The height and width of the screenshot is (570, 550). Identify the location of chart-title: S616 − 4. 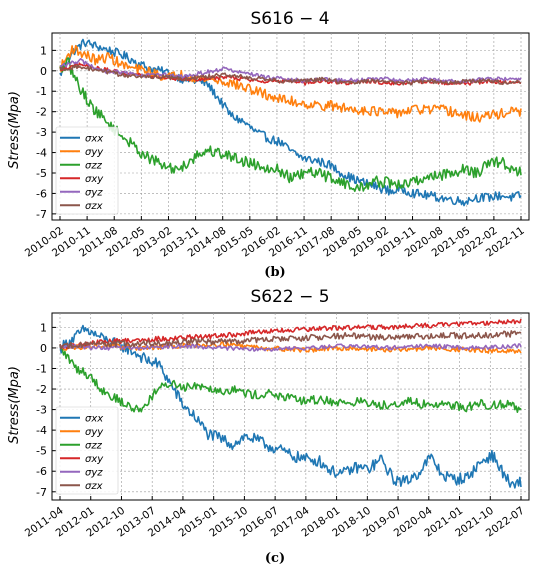
(289, 19).